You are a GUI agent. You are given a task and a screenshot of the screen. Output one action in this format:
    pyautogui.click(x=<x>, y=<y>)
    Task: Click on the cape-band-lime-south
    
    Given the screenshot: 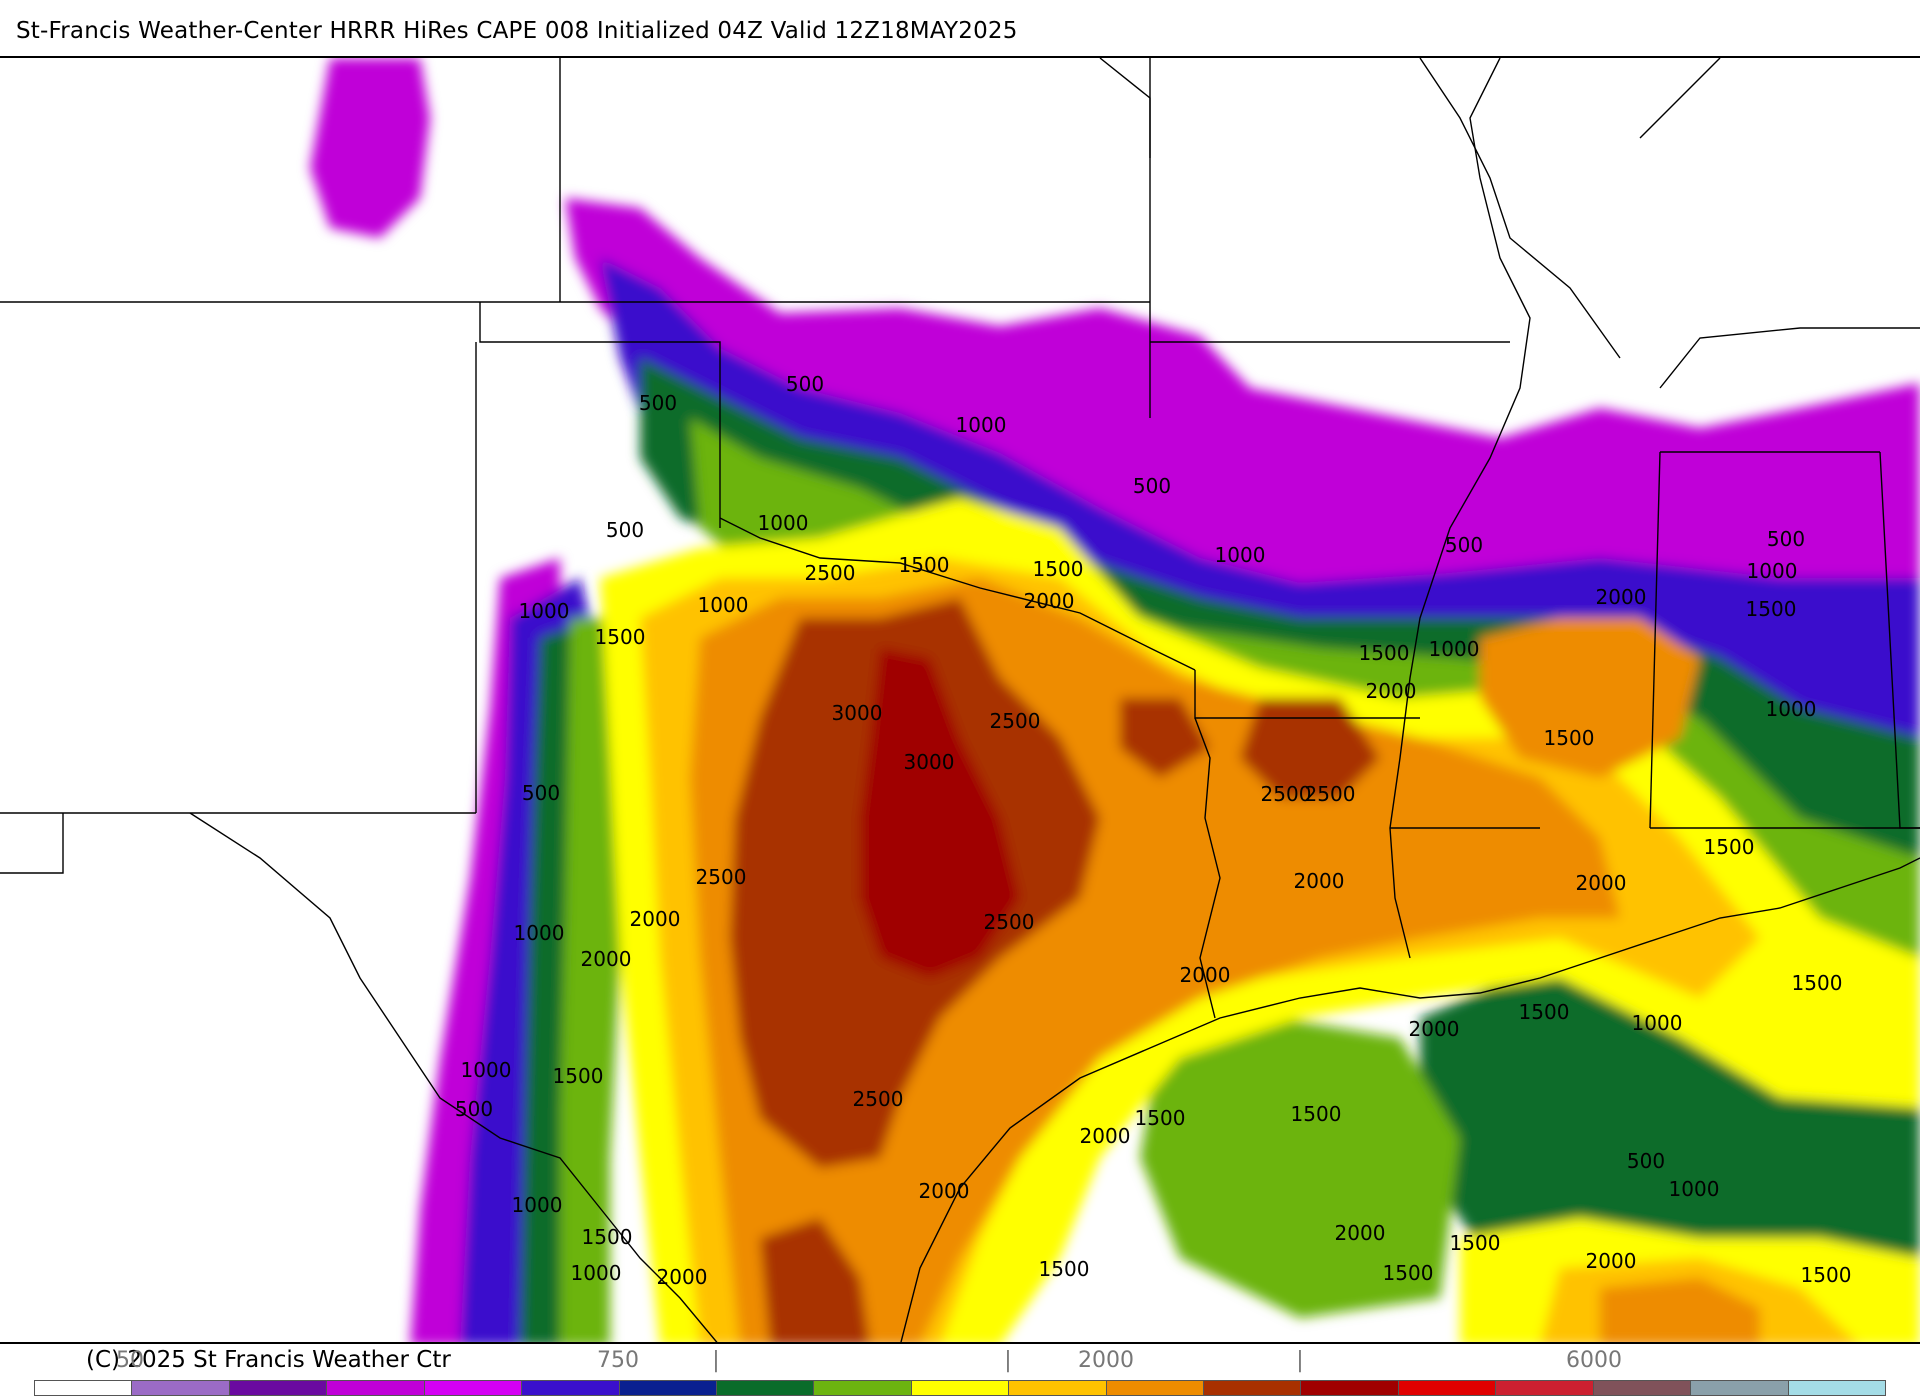 What is the action you would take?
    pyautogui.click(x=1300, y=1168)
    